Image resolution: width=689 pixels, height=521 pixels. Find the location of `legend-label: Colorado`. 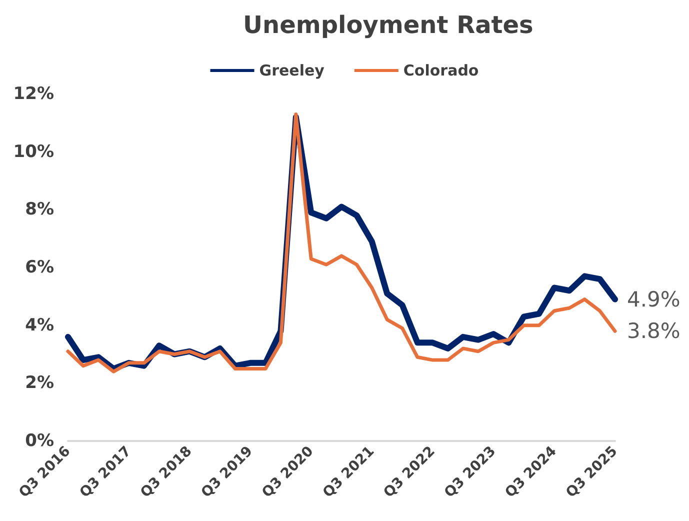

legend-label: Colorado is located at coordinates (441, 71).